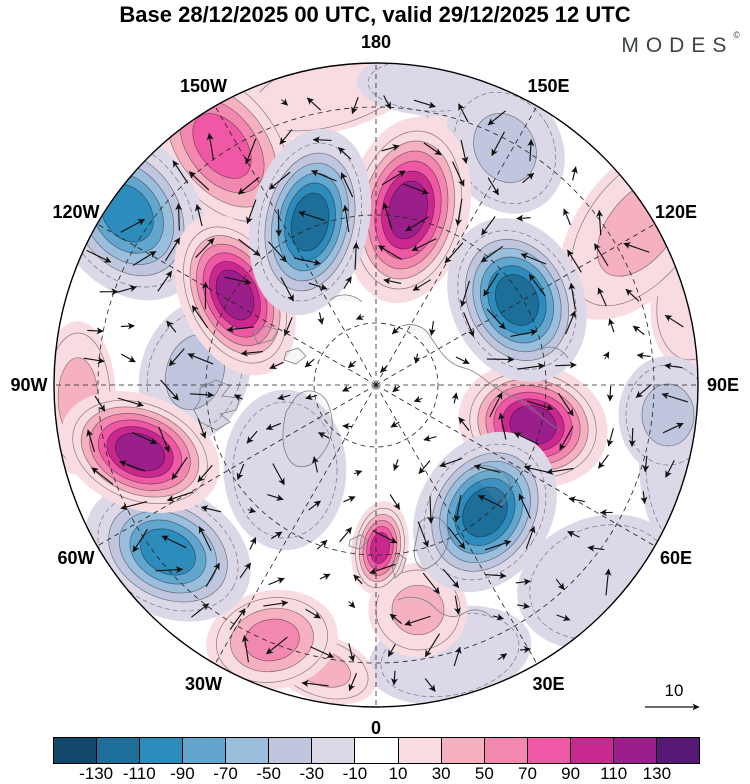 The height and width of the screenshot is (784, 750). What do you see at coordinates (75, 212) in the screenshot?
I see `longitude-label: 120W` at bounding box center [75, 212].